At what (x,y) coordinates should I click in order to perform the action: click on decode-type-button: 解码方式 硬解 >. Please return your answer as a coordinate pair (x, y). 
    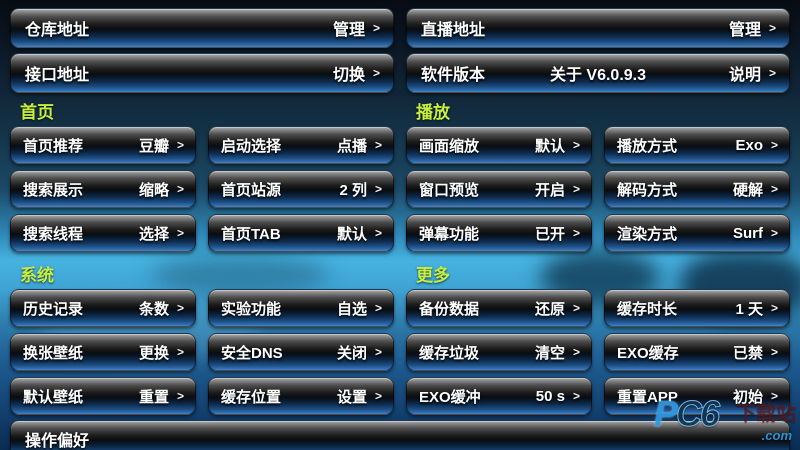
    Looking at the image, I should click on (697, 189).